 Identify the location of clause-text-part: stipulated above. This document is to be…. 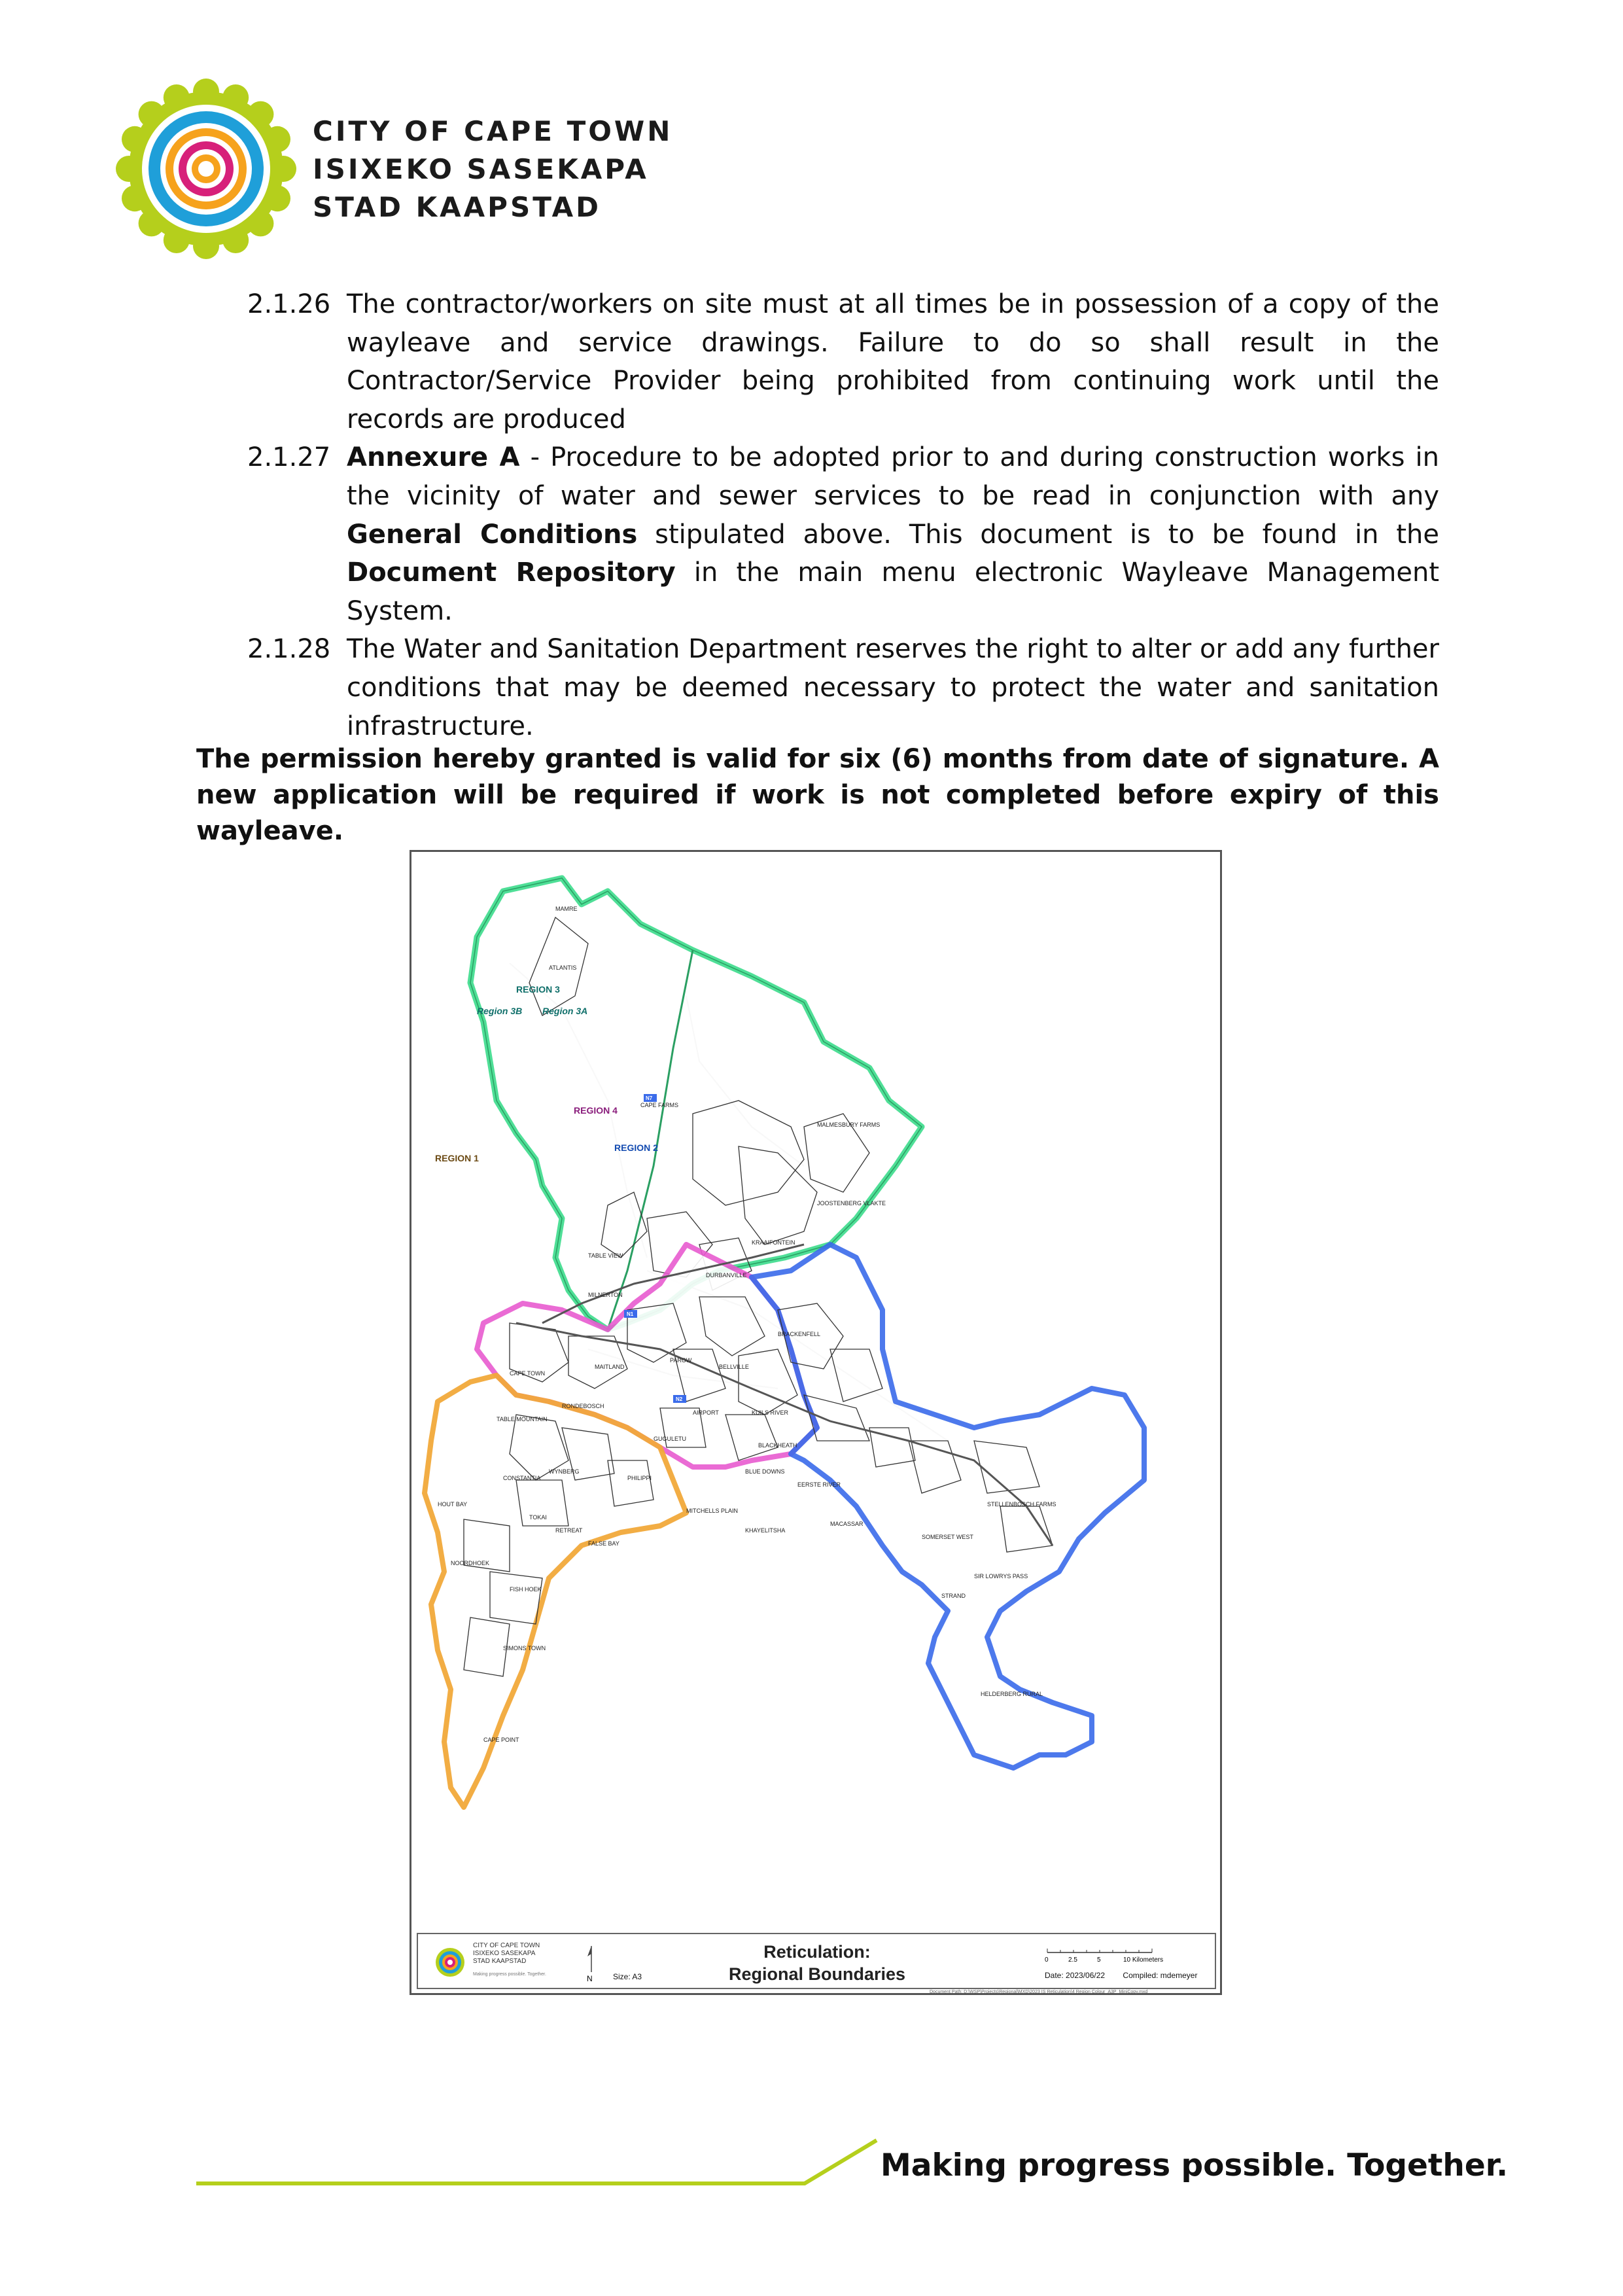
(1038, 534).